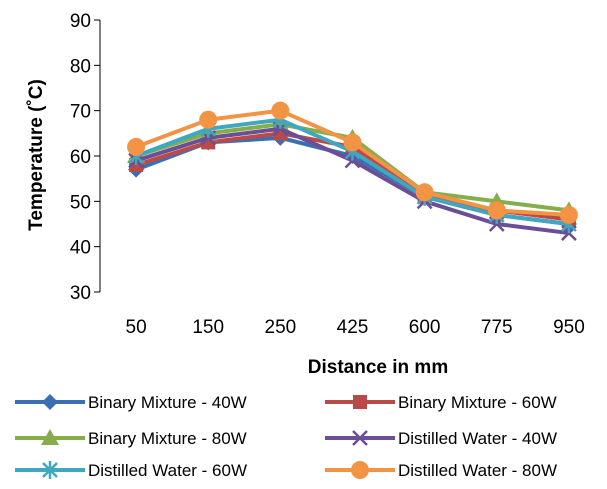 The width and height of the screenshot is (607, 489). I want to click on legend-item: Binary Mixture - 80W, so click(131, 438).